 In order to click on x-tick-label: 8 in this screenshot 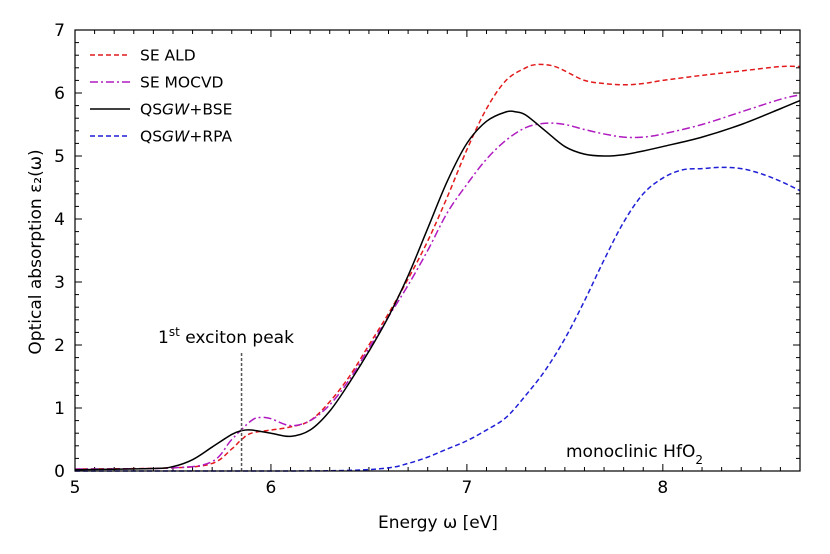, I will do `click(662, 488)`.